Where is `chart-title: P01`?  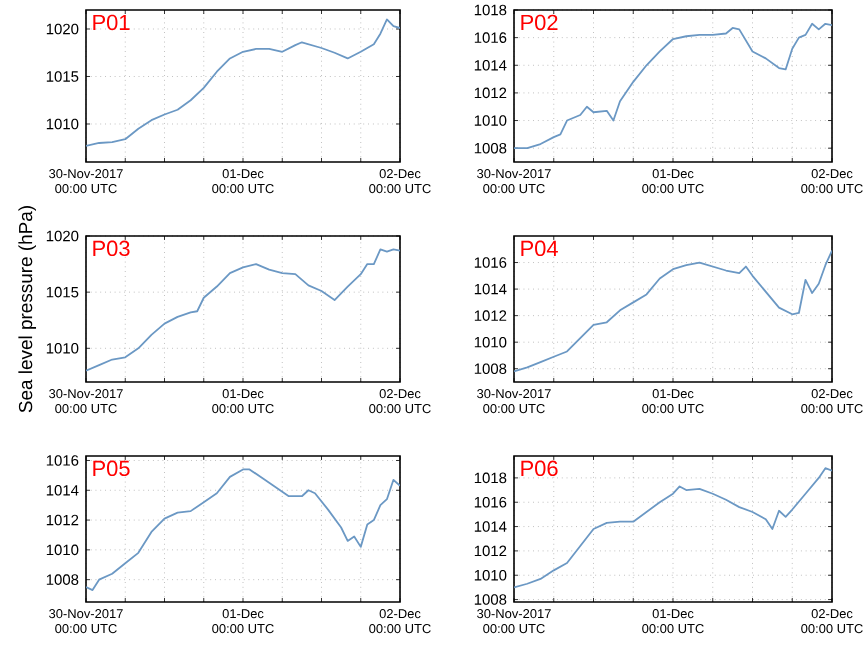 chart-title: P01 is located at coordinates (111, 22).